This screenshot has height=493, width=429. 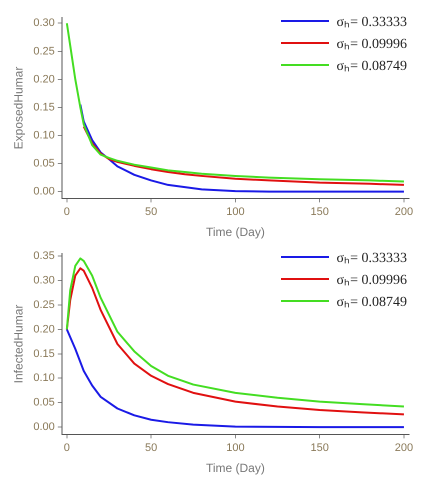 What do you see at coordinates (19, 344) in the screenshot?
I see `y-axis-title: InfectedHumar` at bounding box center [19, 344].